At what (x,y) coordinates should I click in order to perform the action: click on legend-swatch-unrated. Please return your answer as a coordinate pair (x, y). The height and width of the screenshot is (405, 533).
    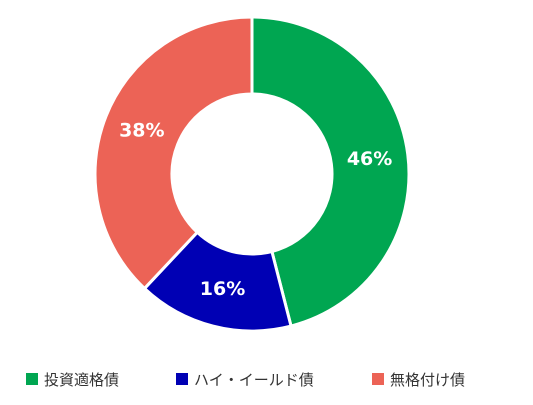
    Looking at the image, I should click on (378, 379).